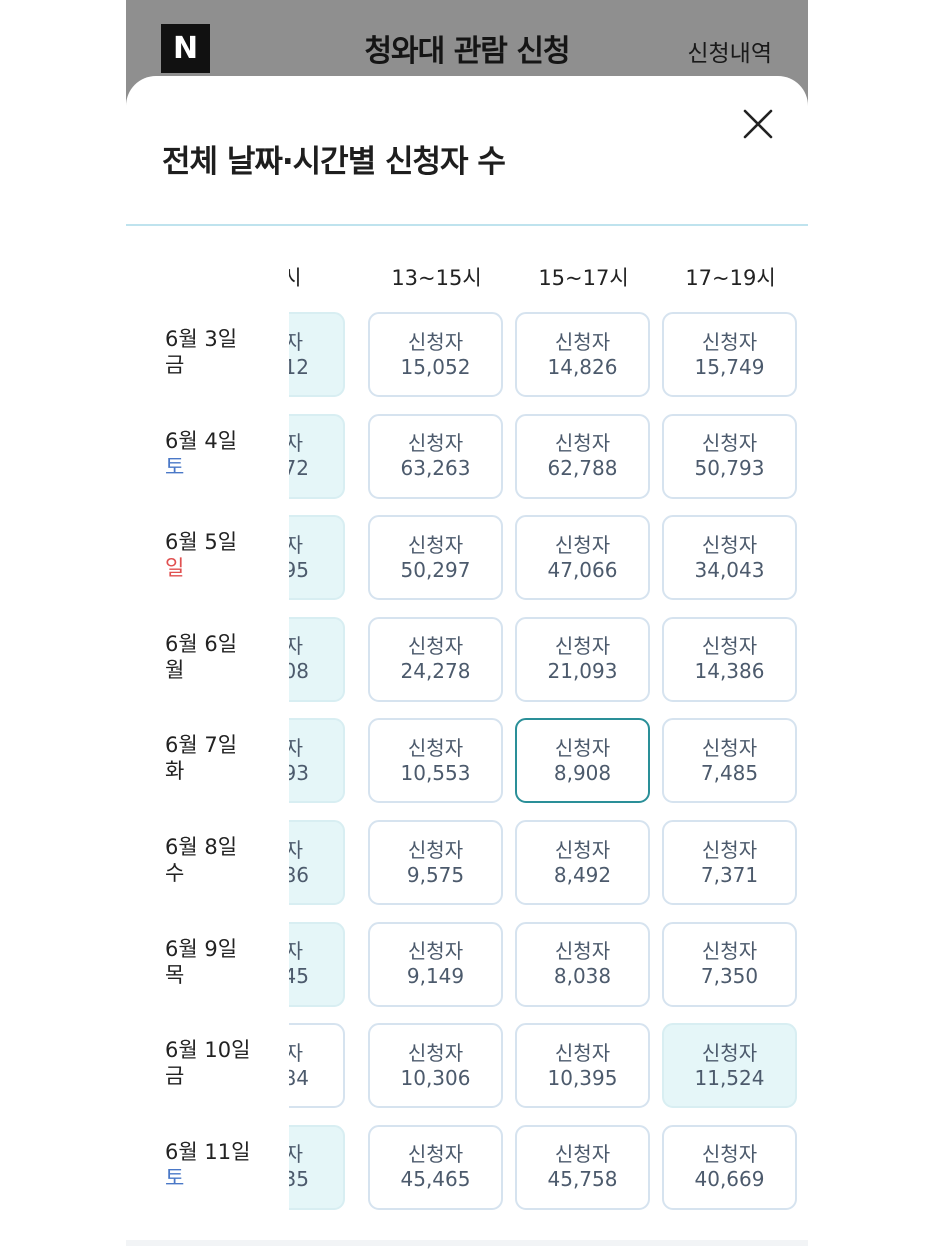 The height and width of the screenshot is (1246, 934). I want to click on slot-cell: 신청자 7,371, so click(729, 862).